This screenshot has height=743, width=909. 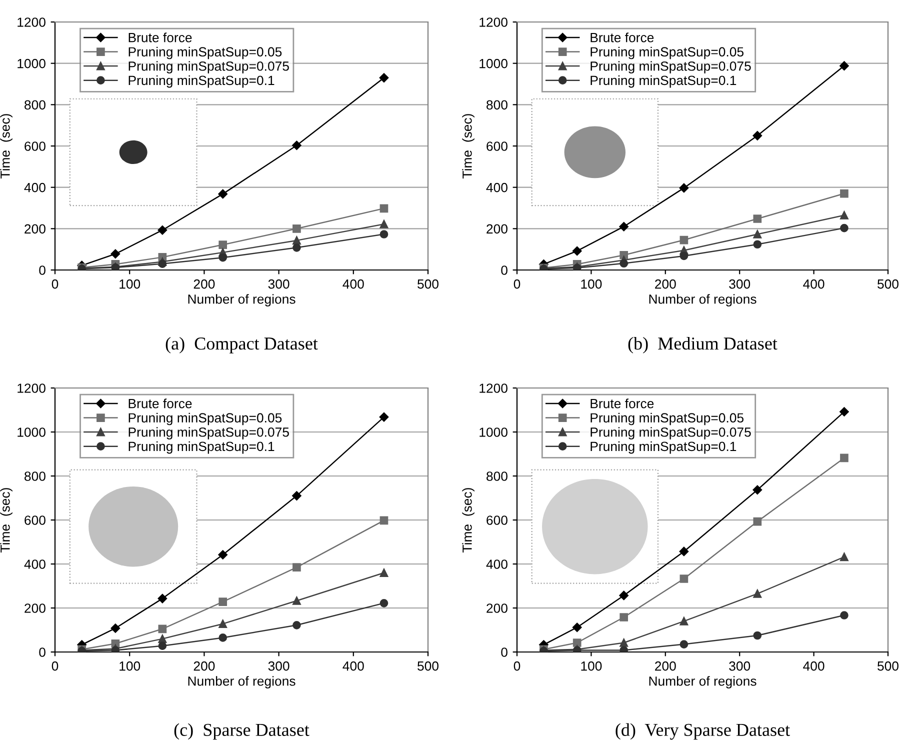 I want to click on text: (d) Very Sparse Dataset, so click(x=703, y=731).